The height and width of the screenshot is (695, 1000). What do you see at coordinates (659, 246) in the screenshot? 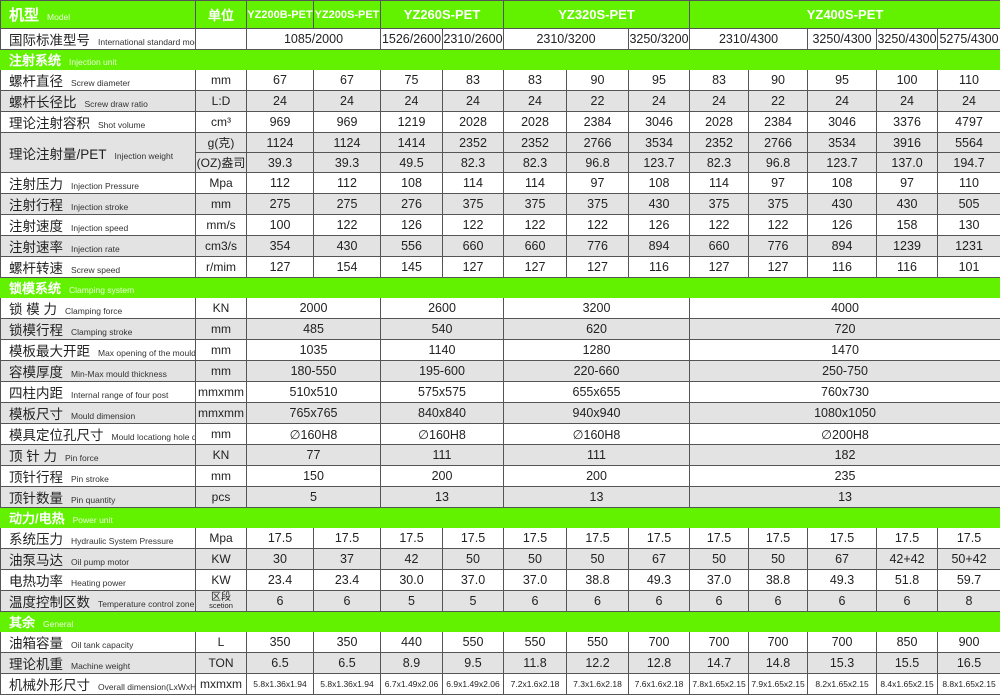
I see `value-cell: 894` at bounding box center [659, 246].